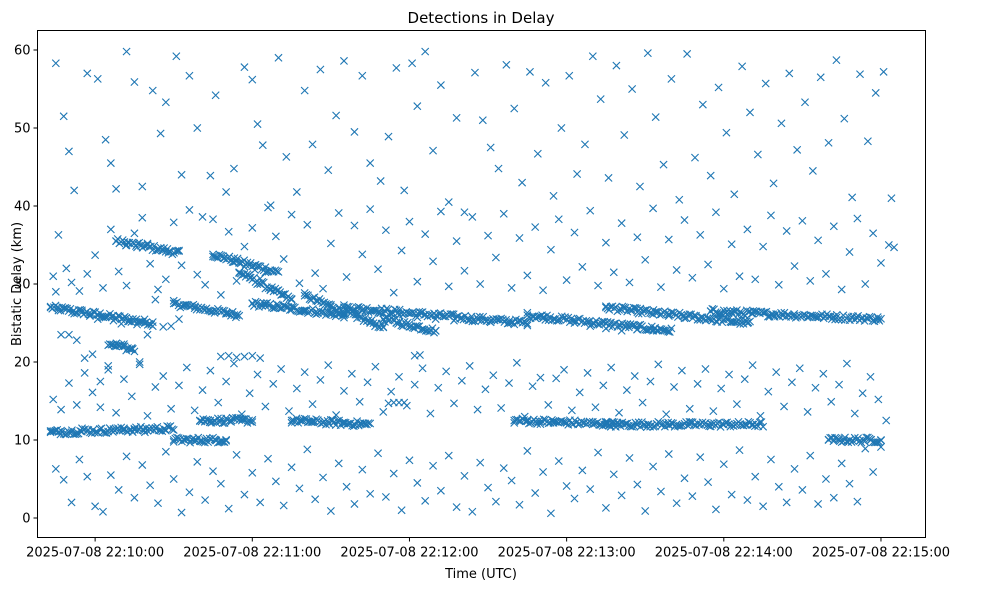 Image resolution: width=987 pixels, height=590 pixels. I want to click on x-tick-label: 2025-07-08 22:12:00, so click(409, 553).